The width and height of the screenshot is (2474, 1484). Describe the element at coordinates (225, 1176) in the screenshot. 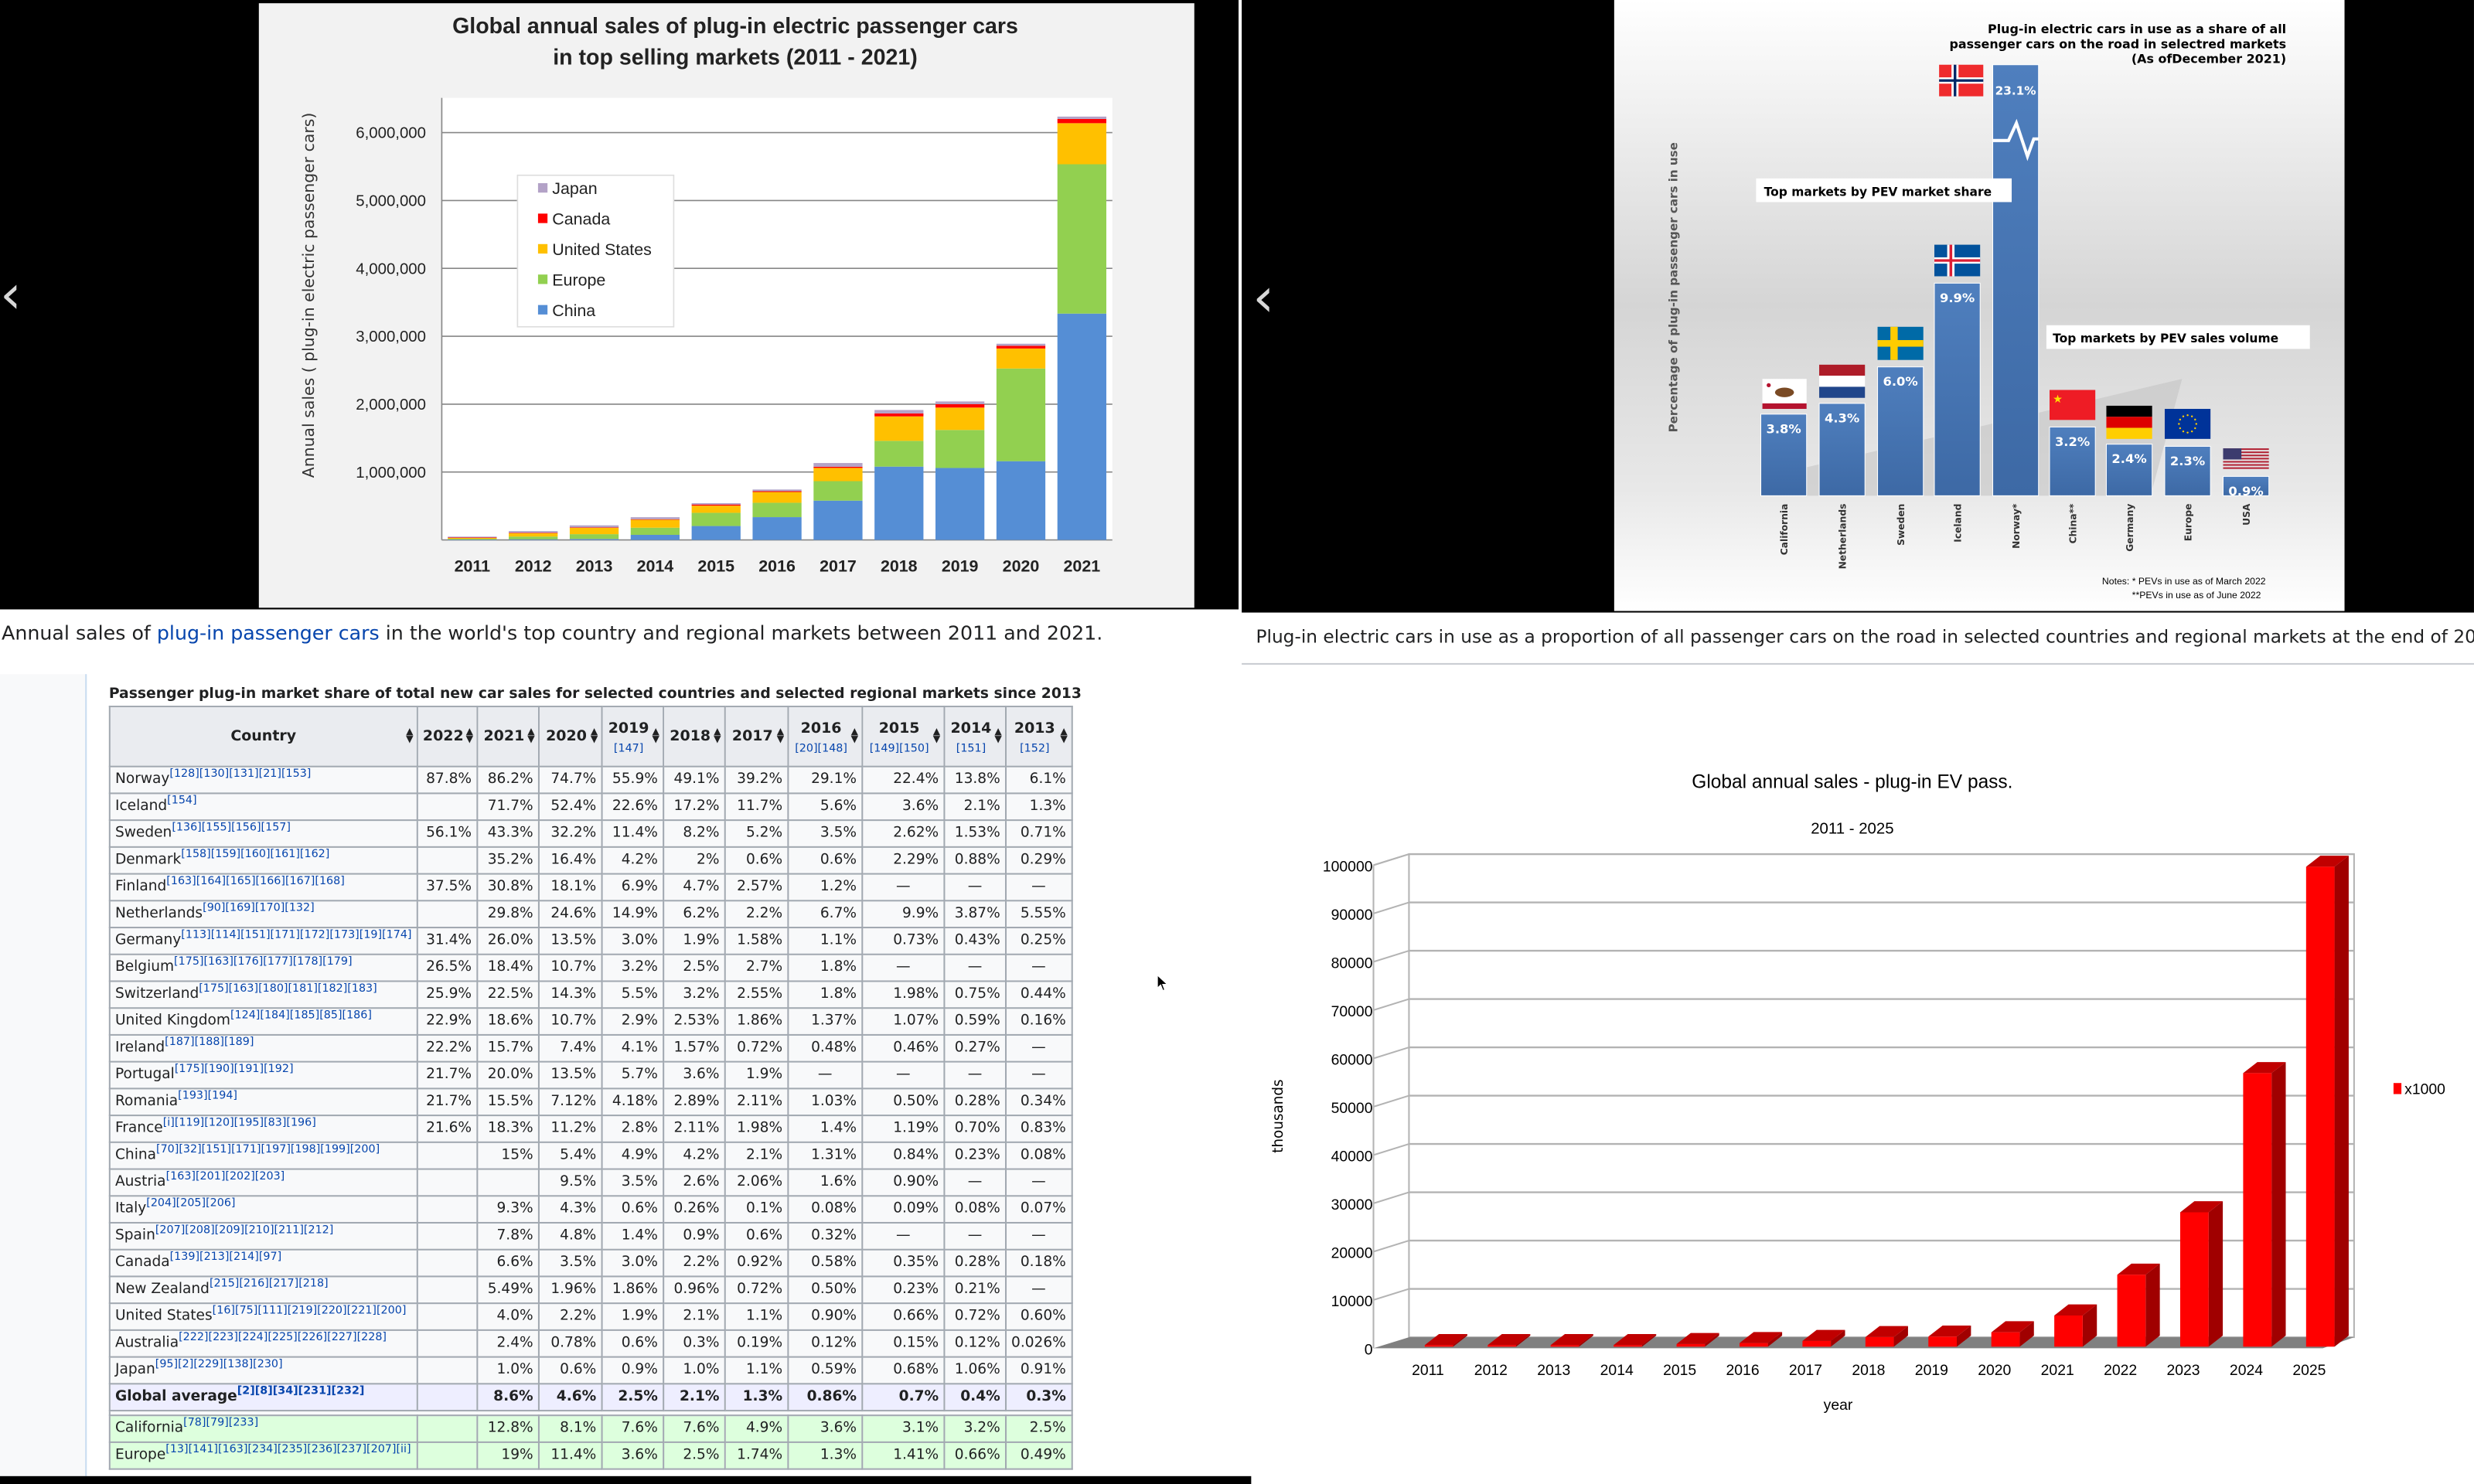

I see `reference-link: [163][201][202][203]` at that location.